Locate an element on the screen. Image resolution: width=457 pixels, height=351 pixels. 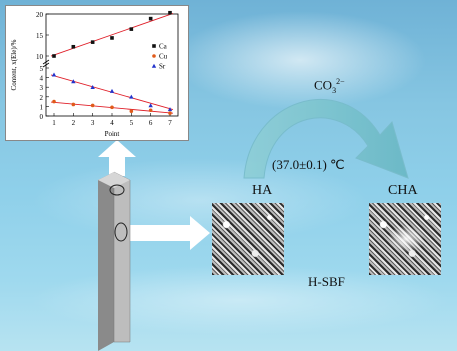
carbonate-label: CO32− is located at coordinates (329, 86).